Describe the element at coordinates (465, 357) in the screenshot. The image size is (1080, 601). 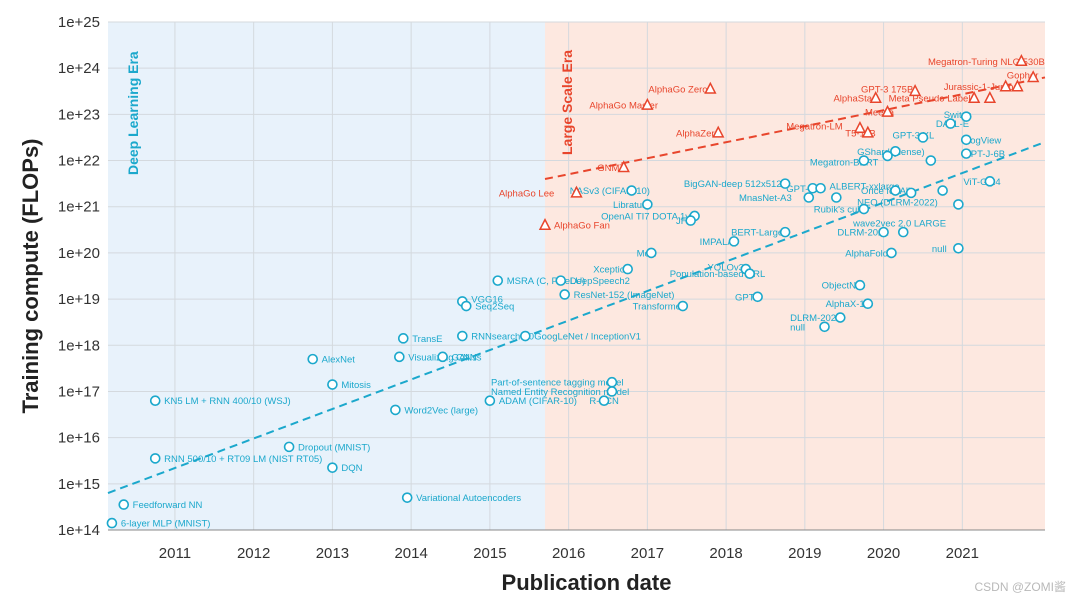
I see `point-label: GANs` at that location.